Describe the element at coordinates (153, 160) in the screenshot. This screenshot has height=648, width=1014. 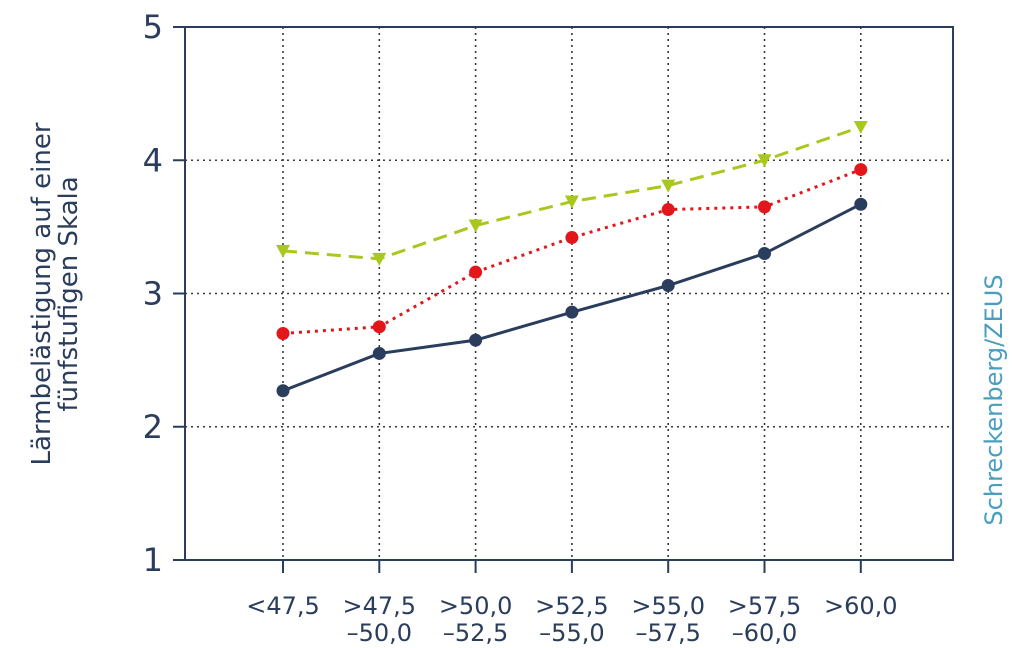
I see `y-tick-label: 4` at that location.